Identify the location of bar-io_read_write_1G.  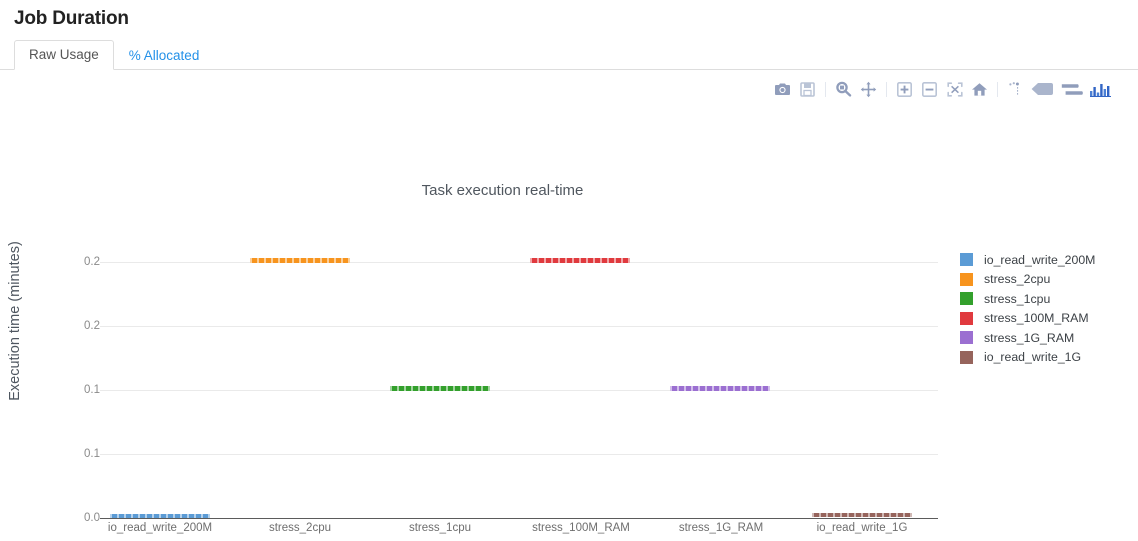
(862, 515).